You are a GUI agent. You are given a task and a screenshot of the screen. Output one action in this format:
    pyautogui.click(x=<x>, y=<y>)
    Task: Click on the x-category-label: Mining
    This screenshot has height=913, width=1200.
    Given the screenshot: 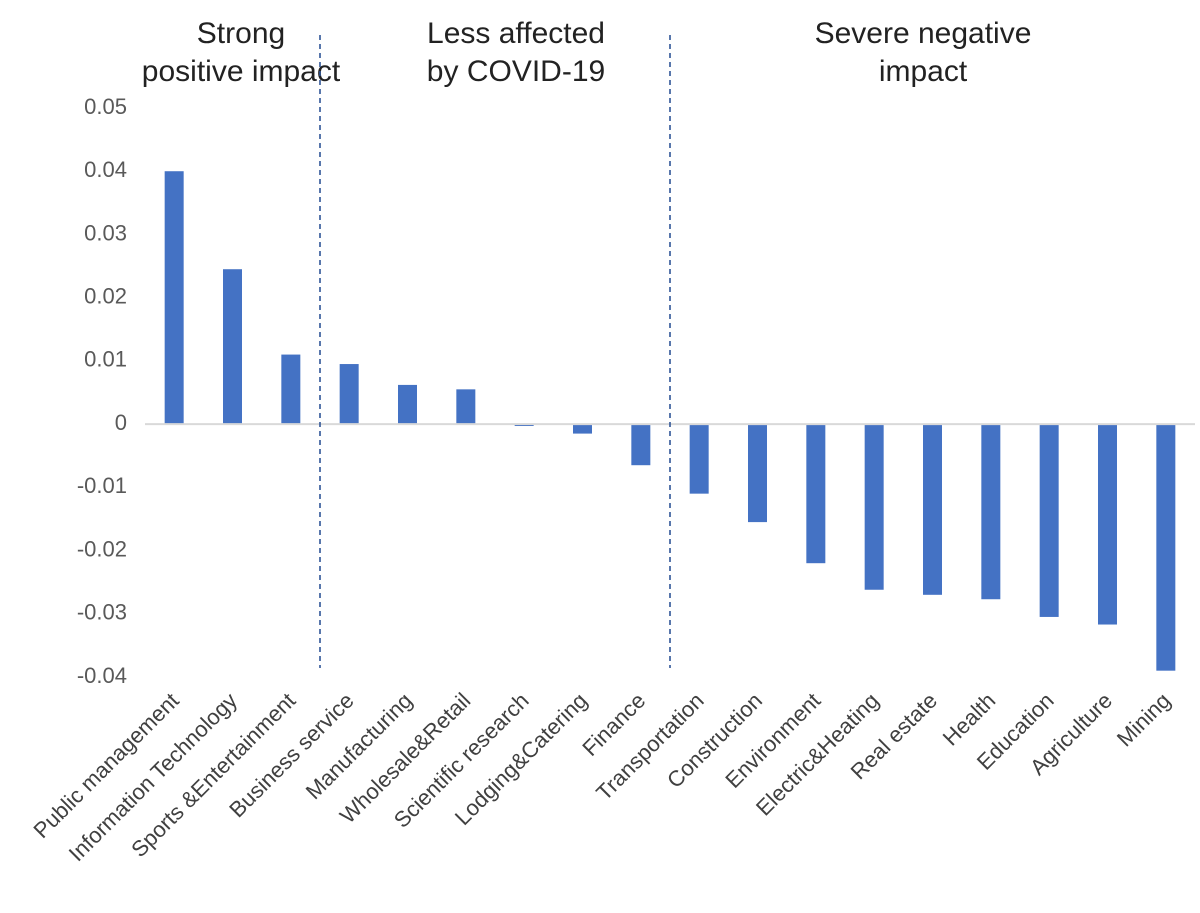 What is the action you would take?
    pyautogui.click(x=1144, y=720)
    